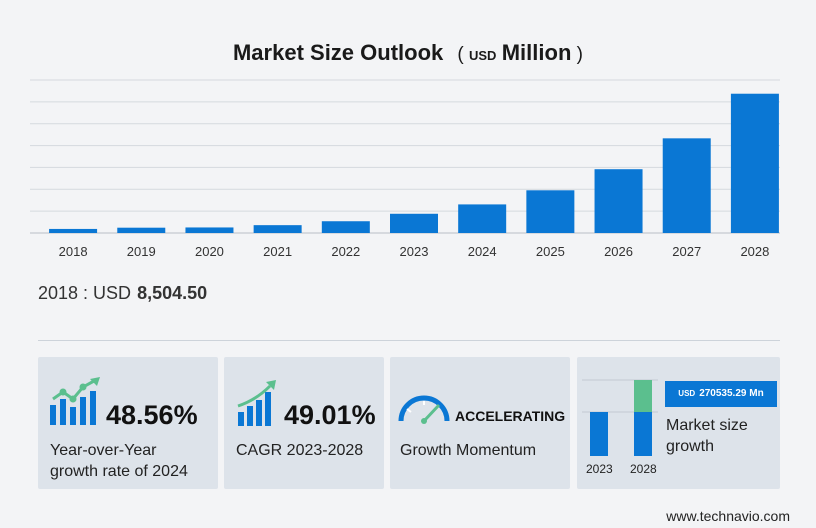 This screenshot has height=528, width=816. I want to click on bar-2024, so click(482, 218).